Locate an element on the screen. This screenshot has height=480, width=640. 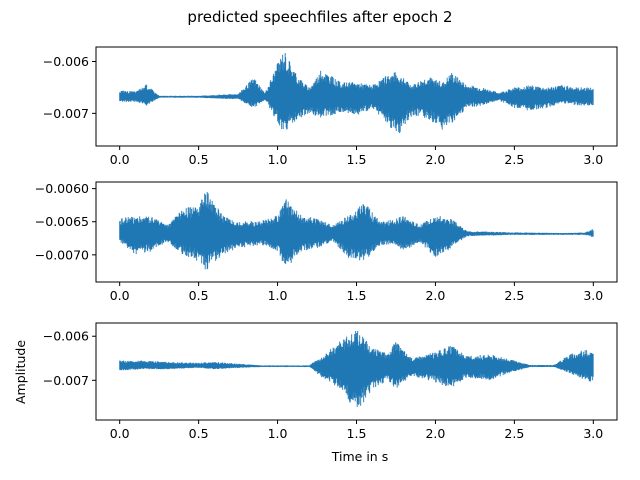
y-tick-label: −0.0065 is located at coordinates (62, 221).